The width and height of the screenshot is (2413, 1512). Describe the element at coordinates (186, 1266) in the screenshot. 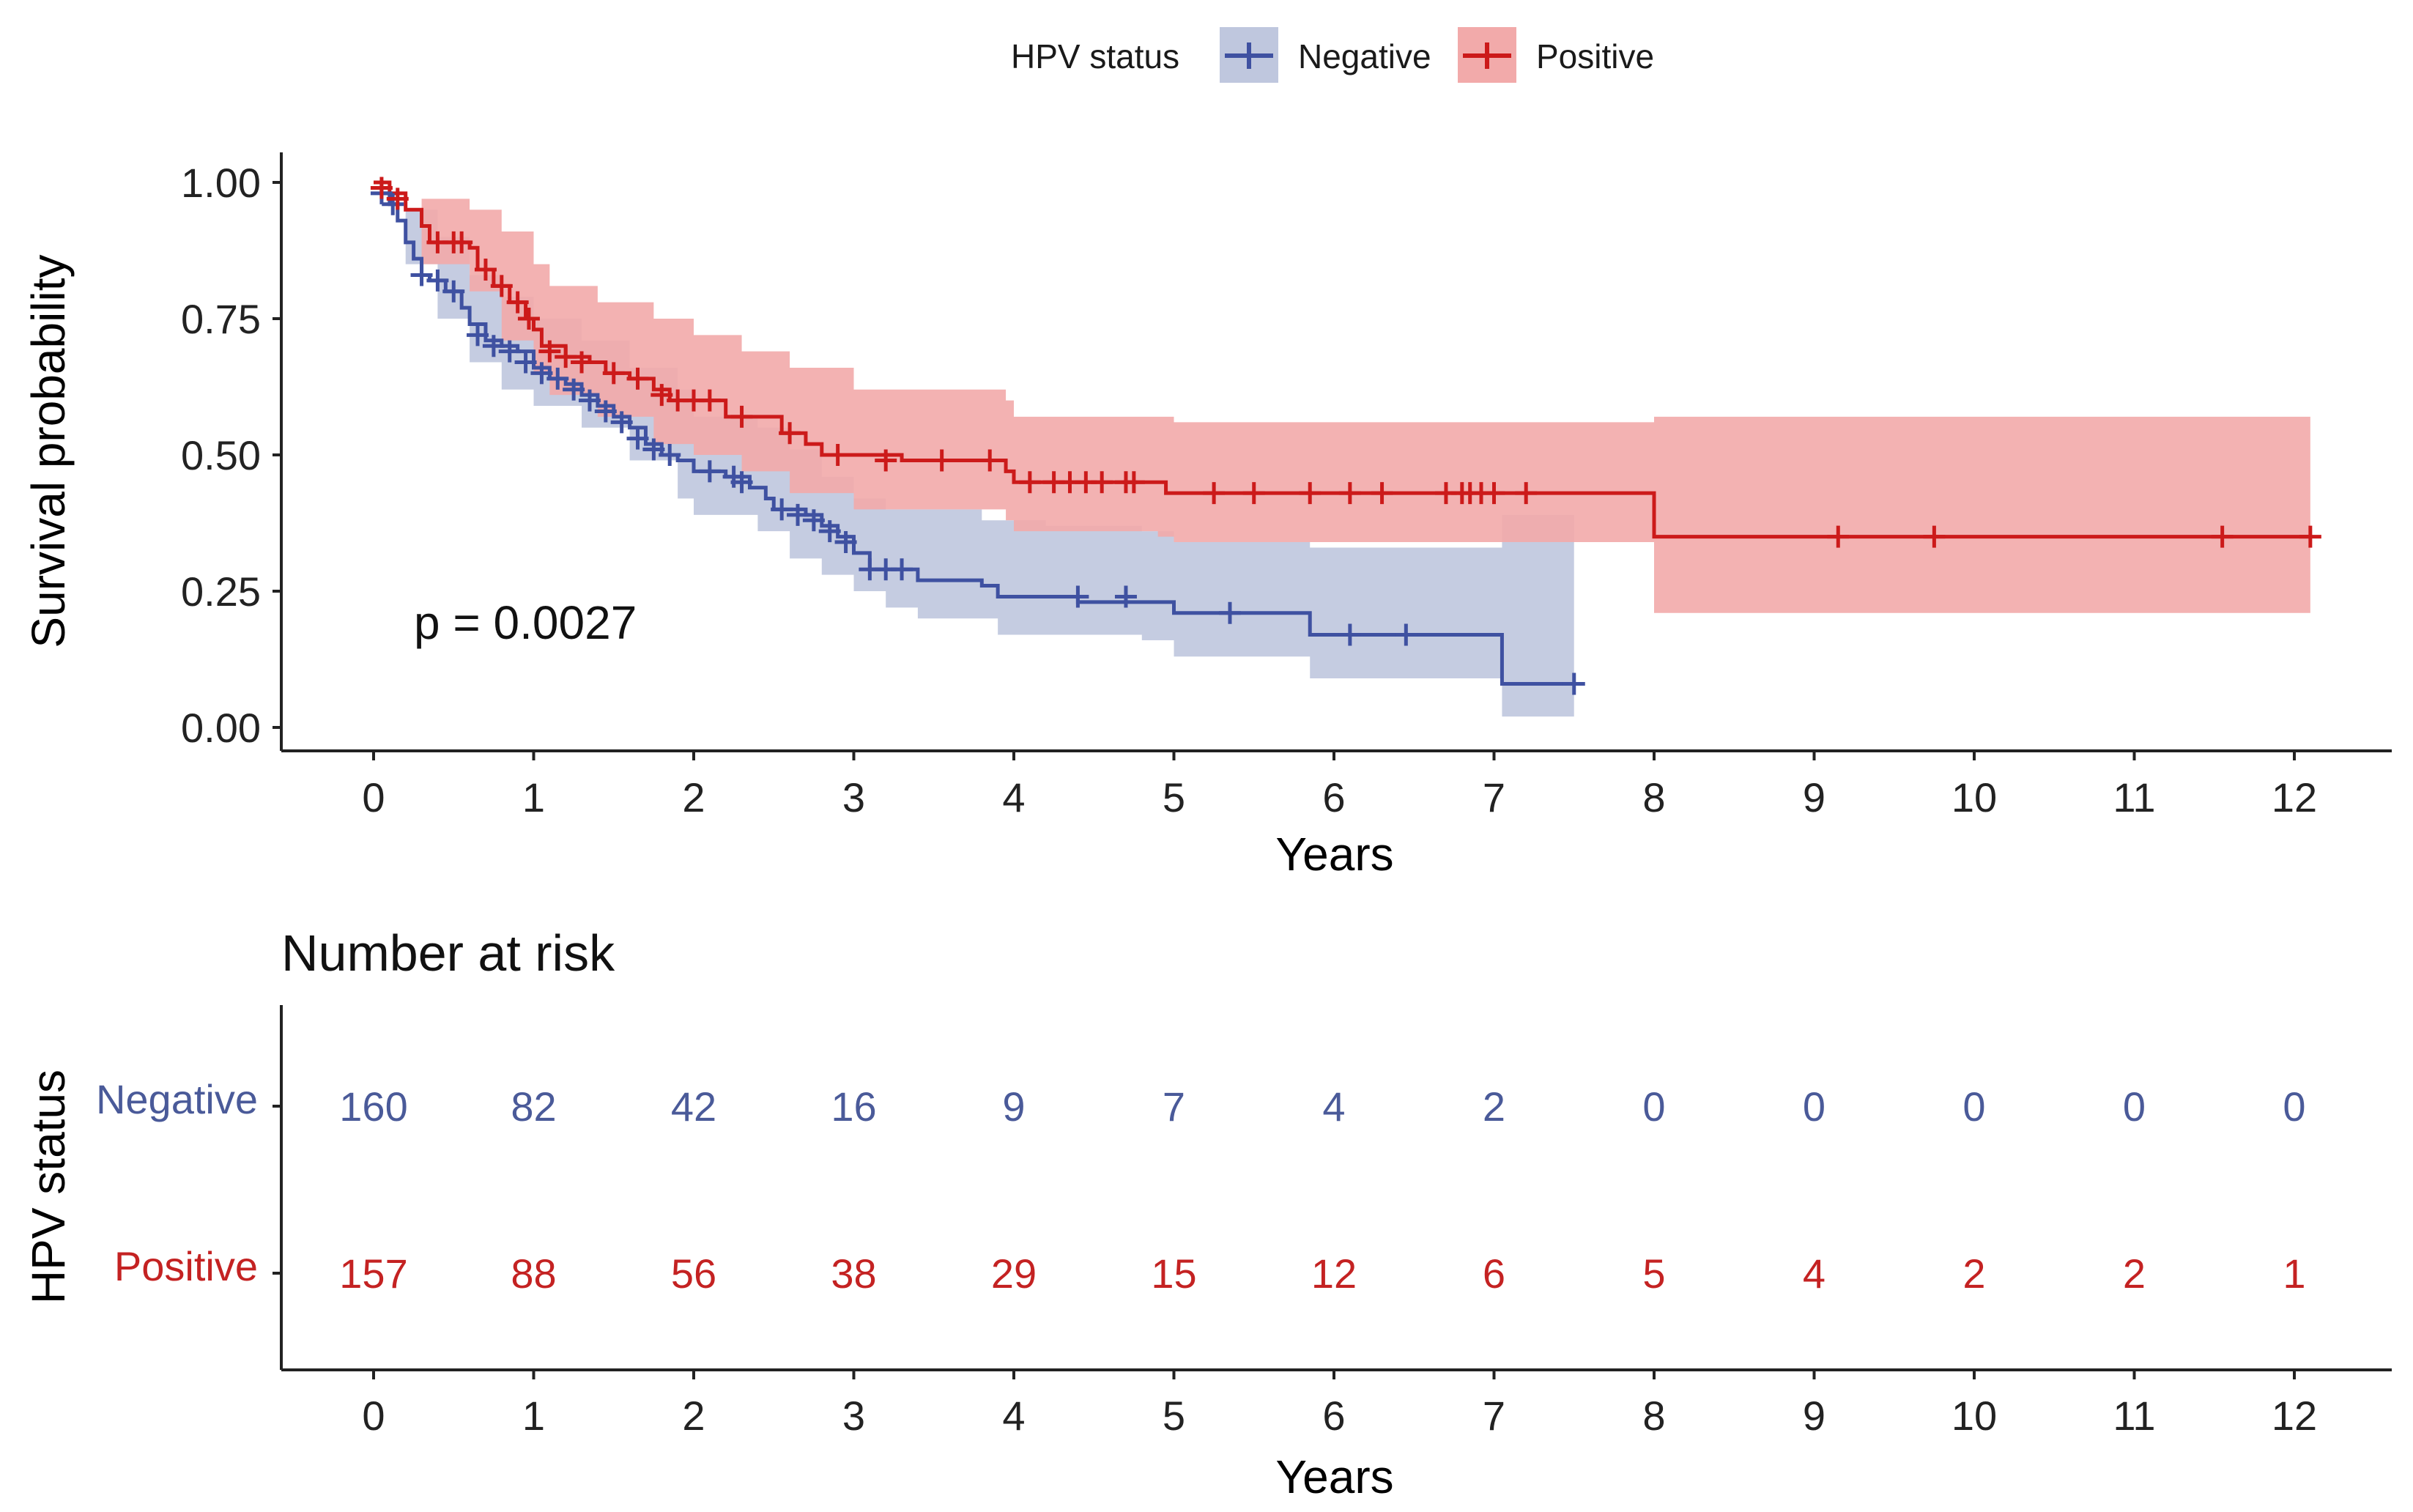

I see `risk-row-label-positive: Positive` at that location.